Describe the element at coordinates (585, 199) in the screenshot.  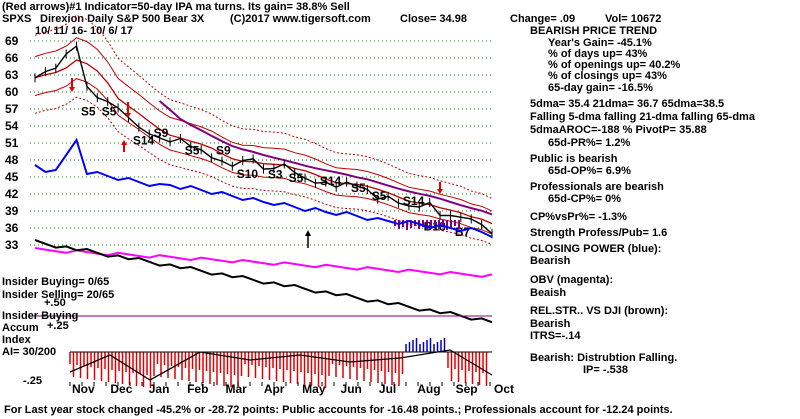
I see `cp-65: 65d-CP%= 0%` at that location.